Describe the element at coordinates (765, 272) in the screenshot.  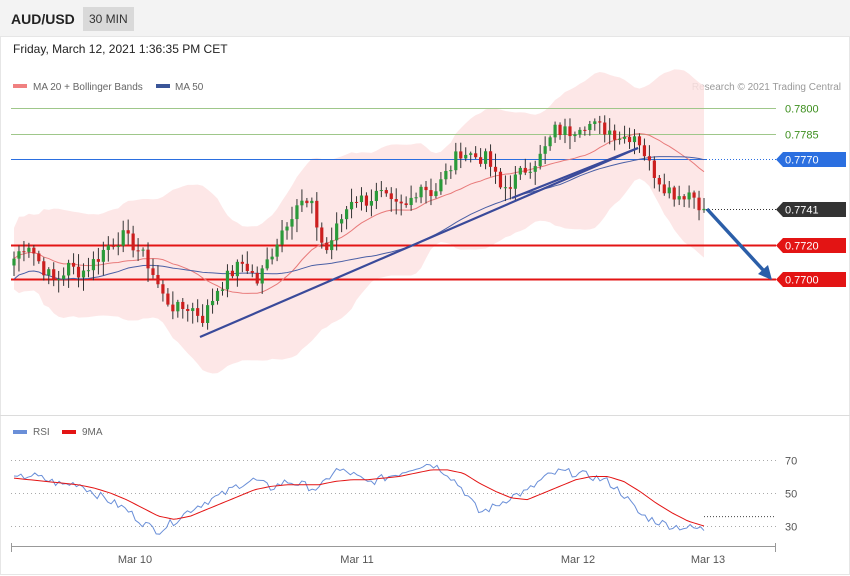
I see `forecast-arrow-head` at that location.